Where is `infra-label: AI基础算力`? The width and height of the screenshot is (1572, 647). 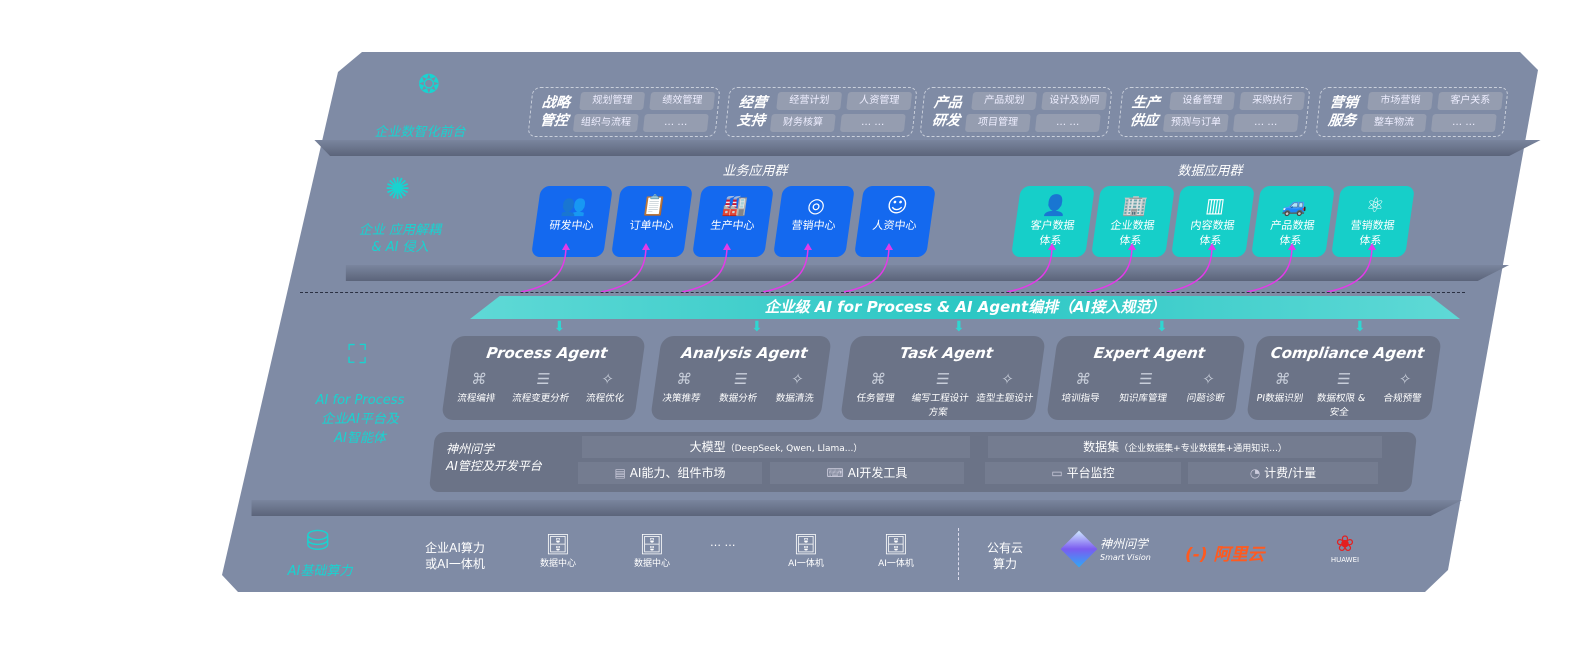
infra-label: AI基础算力 is located at coordinates (320, 571).